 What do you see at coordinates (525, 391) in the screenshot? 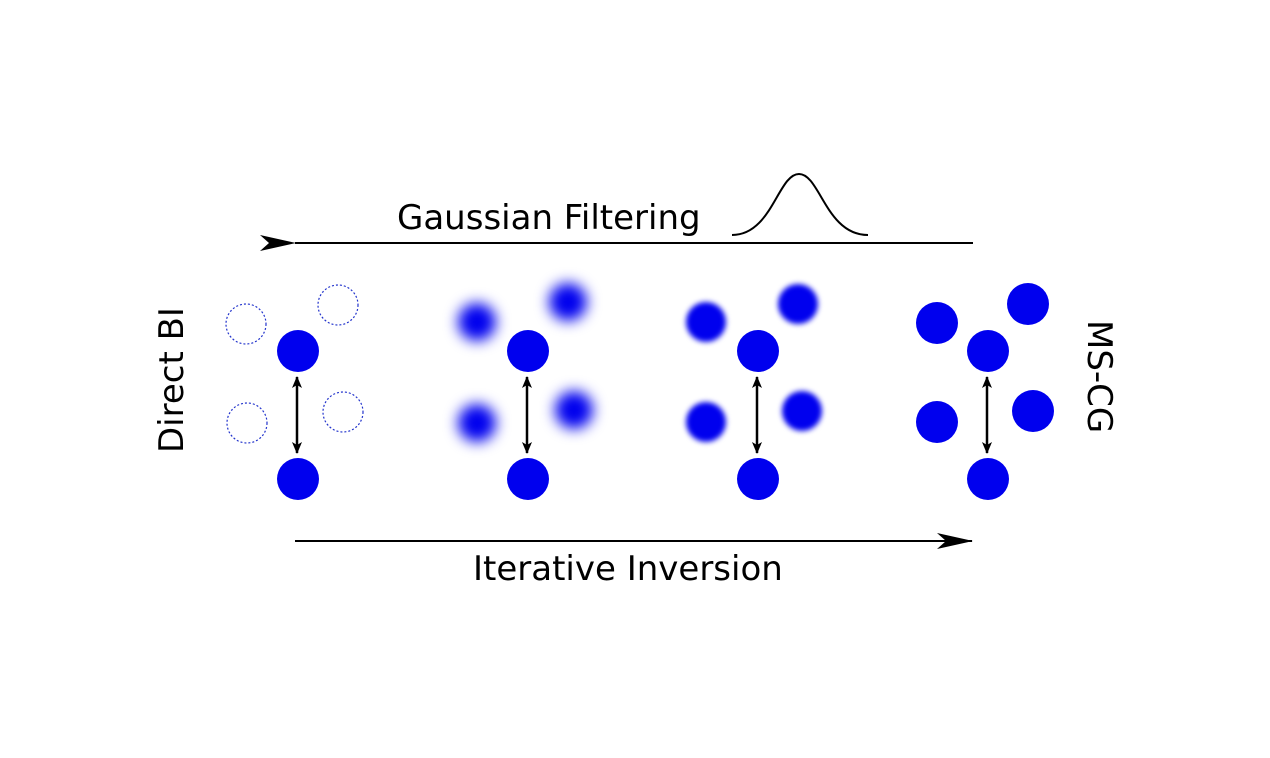
I see `stage-strong-blur` at bounding box center [525, 391].